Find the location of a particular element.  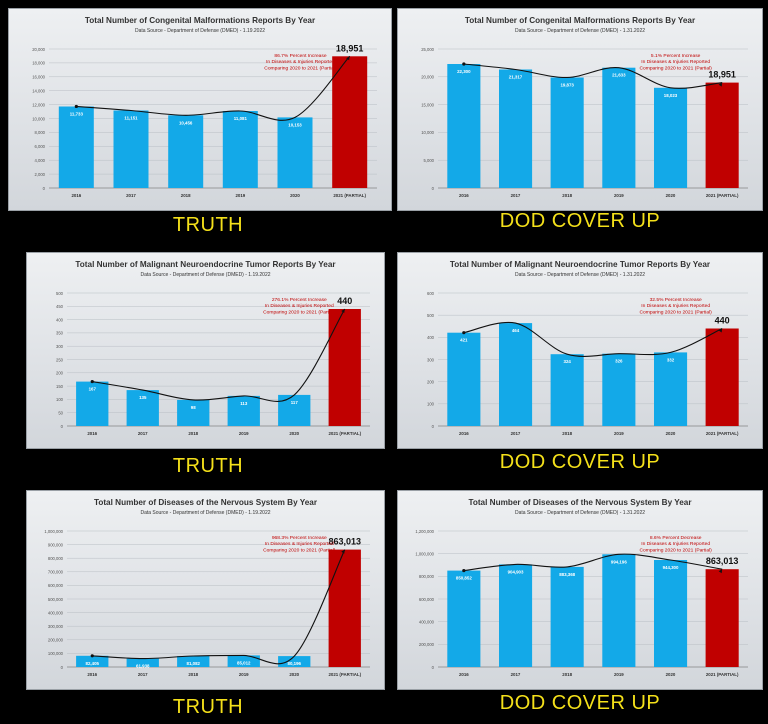

data-label: 21,633 is located at coordinates (619, 75).